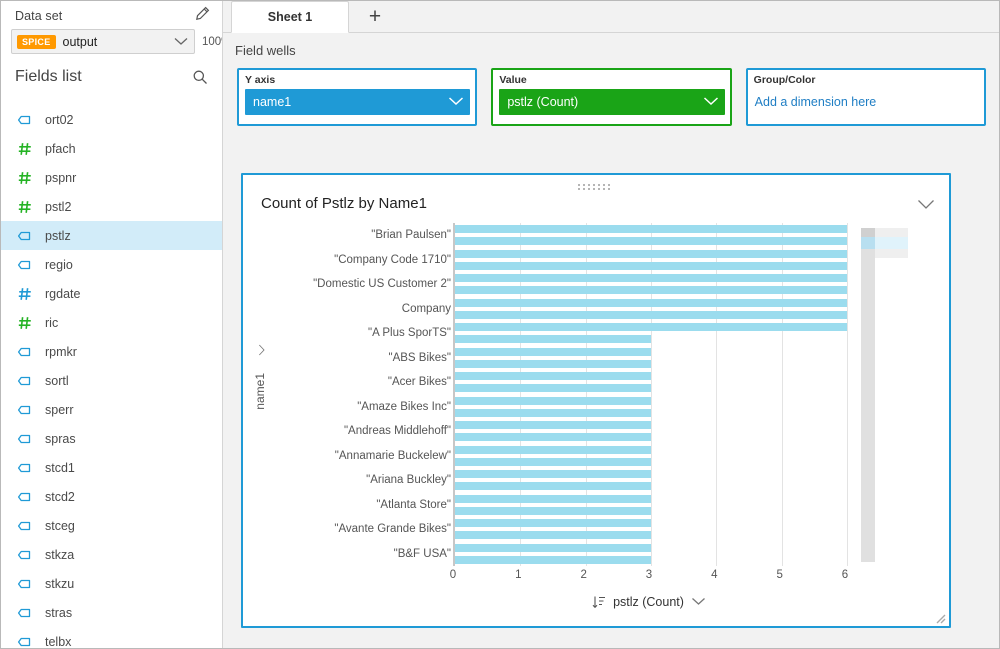  Describe the element at coordinates (779, 575) in the screenshot. I see `x-axis-tick-label: 5` at that location.